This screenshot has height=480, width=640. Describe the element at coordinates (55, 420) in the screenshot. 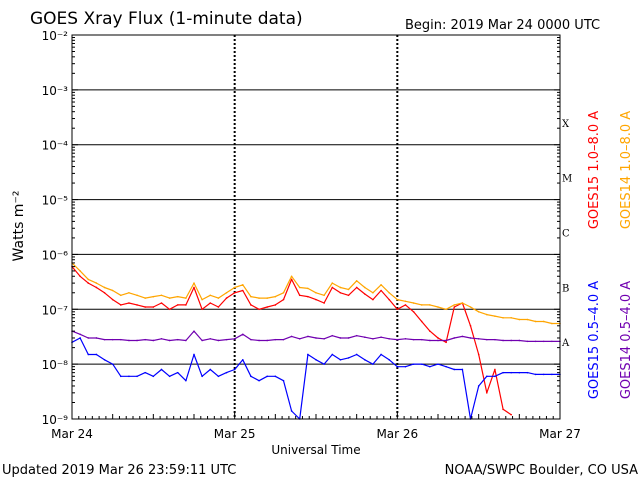

I see `y-tick-label: 10⁻⁹` at that location.